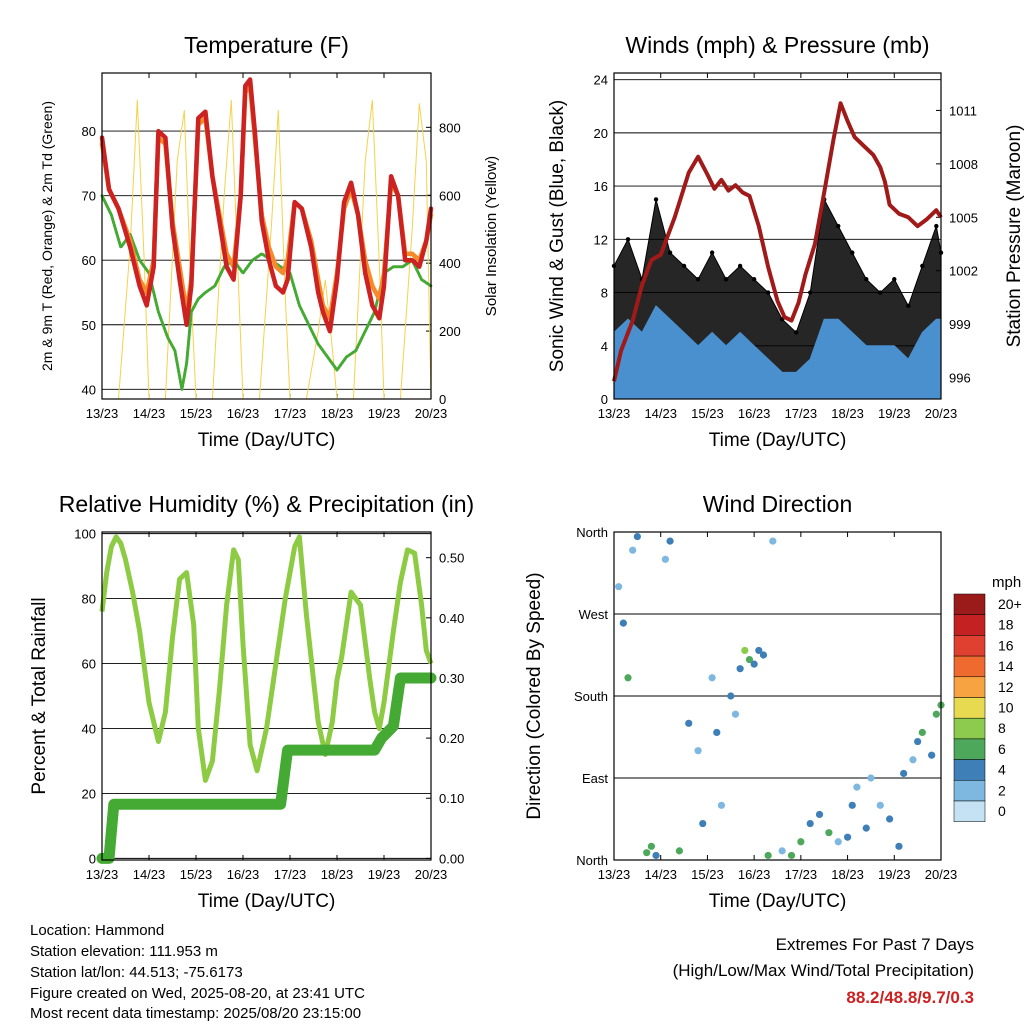 This screenshot has height=1024, width=1024. Describe the element at coordinates (92, 858) in the screenshot. I see `y-tick-label: 0` at that location.